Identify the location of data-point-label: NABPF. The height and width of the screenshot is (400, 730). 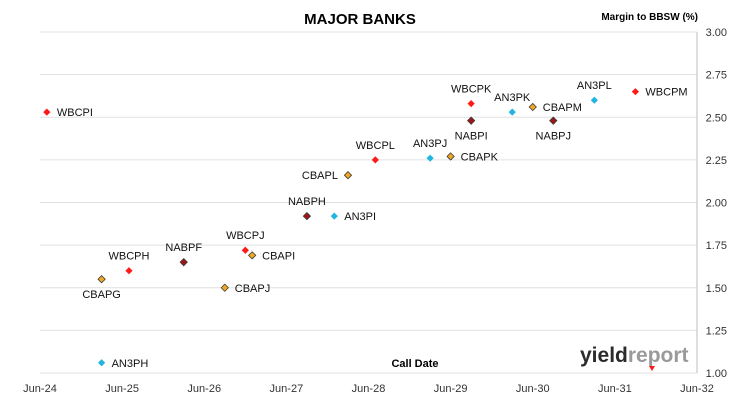
(183, 248).